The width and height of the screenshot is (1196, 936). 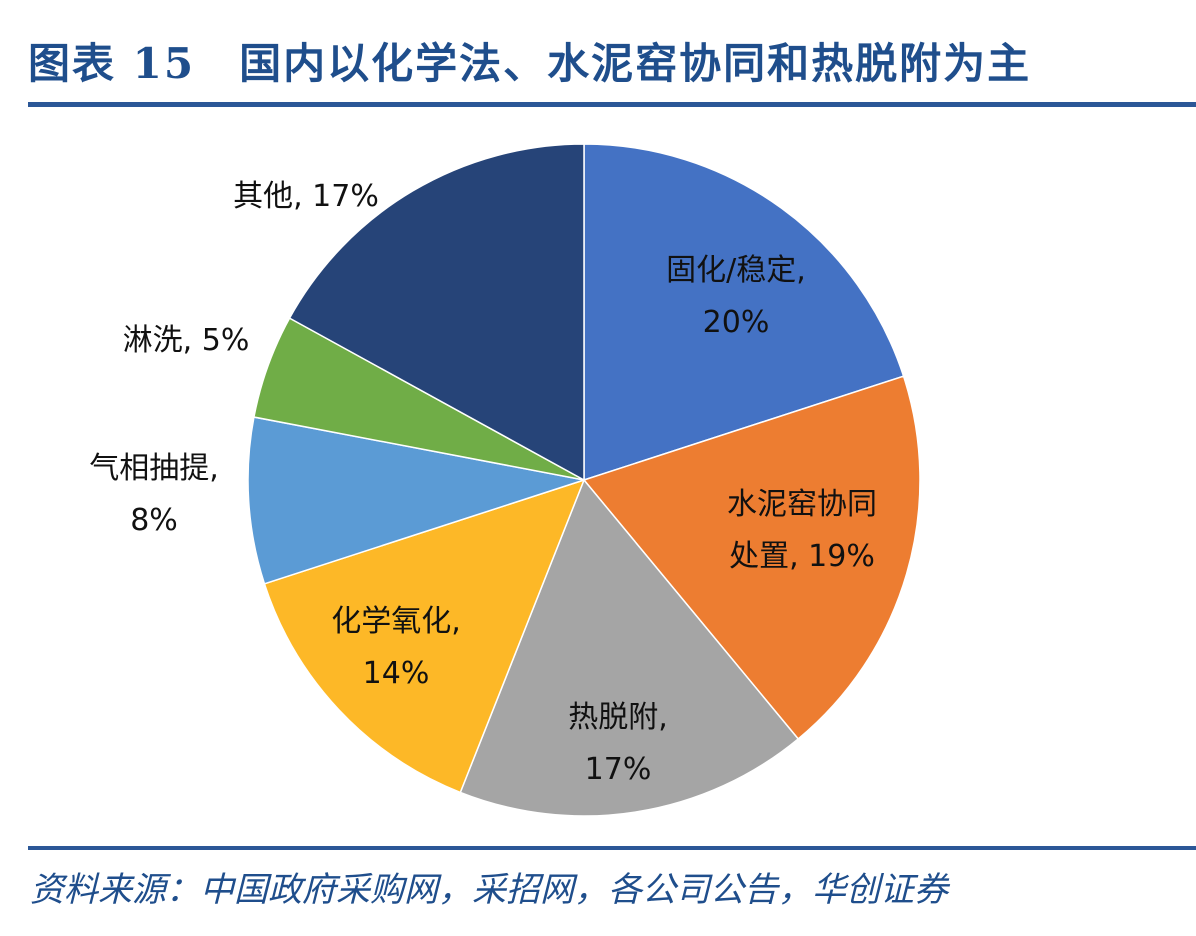 What do you see at coordinates (154, 494) in the screenshot?
I see `slice-label: 气相抽提, 8%` at bounding box center [154, 494].